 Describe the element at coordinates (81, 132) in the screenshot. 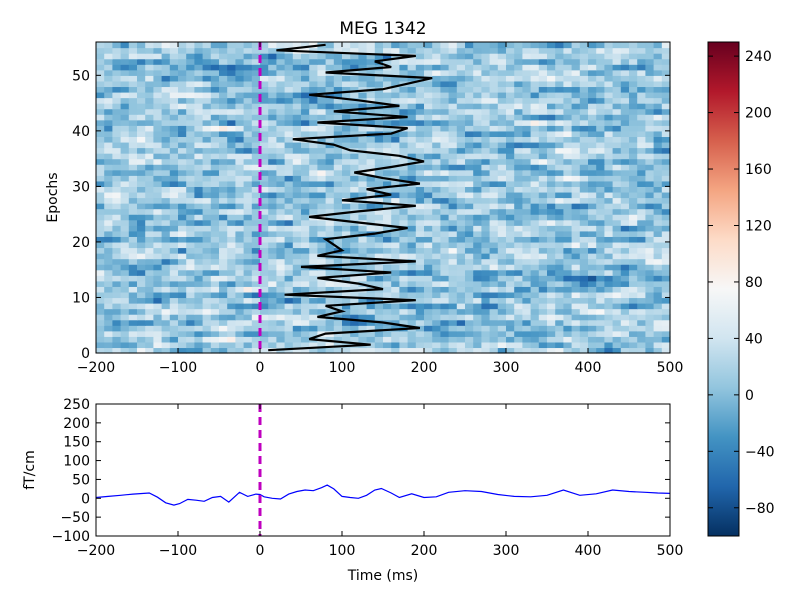

I see `y-tick-label: 40` at that location.